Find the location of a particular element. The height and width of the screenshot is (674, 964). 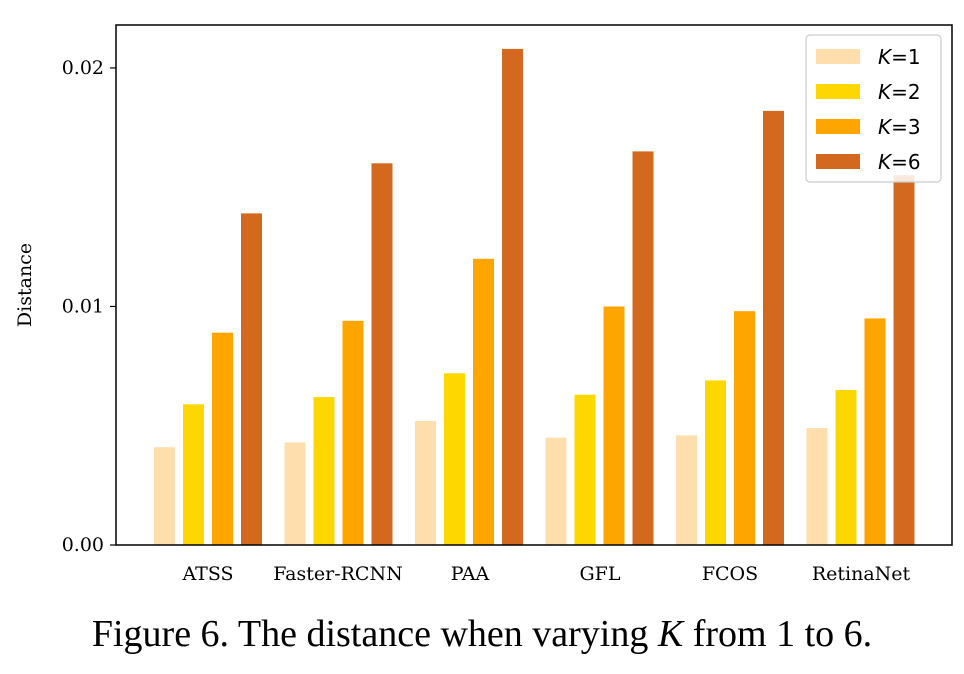

bar-paa-k3 is located at coordinates (483, 401).